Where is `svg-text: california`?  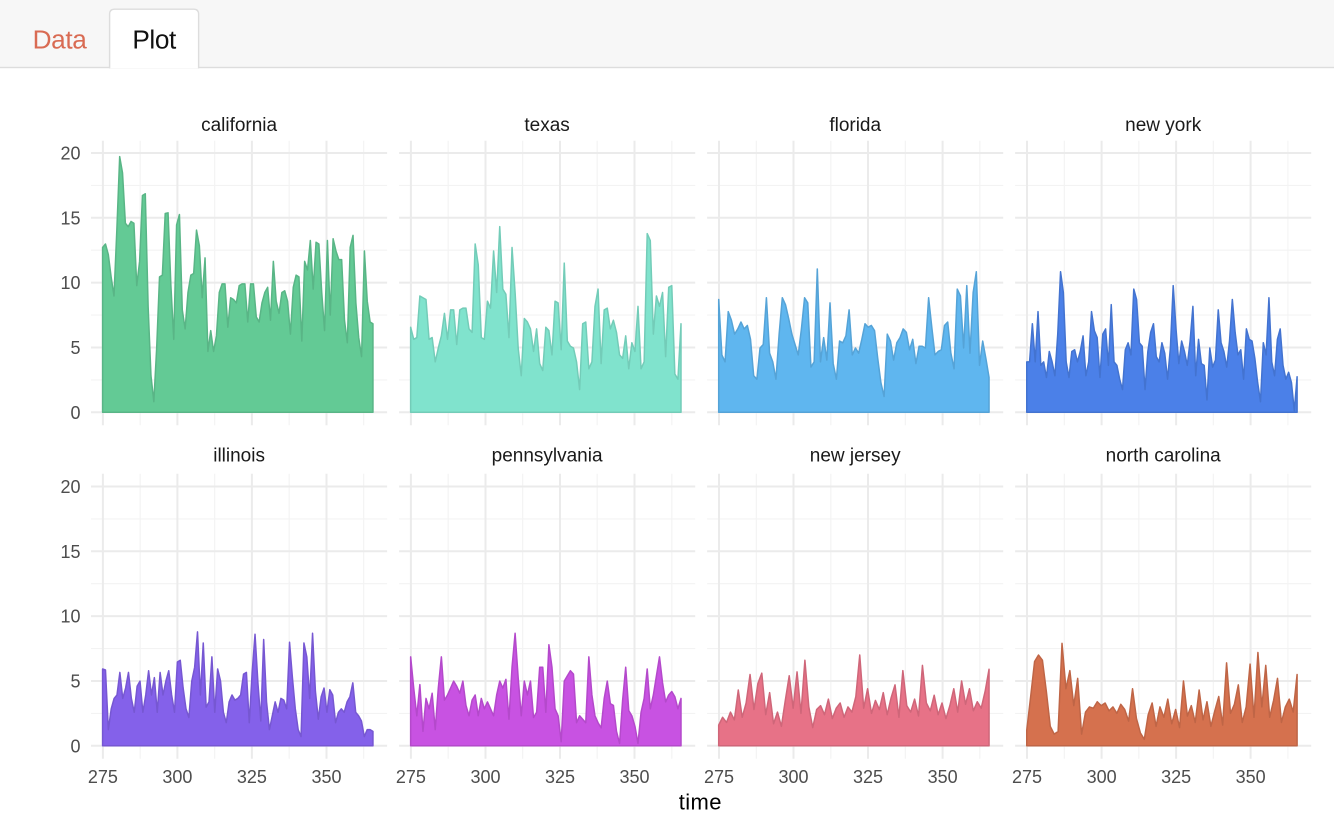
svg-text: california is located at coordinates (239, 125).